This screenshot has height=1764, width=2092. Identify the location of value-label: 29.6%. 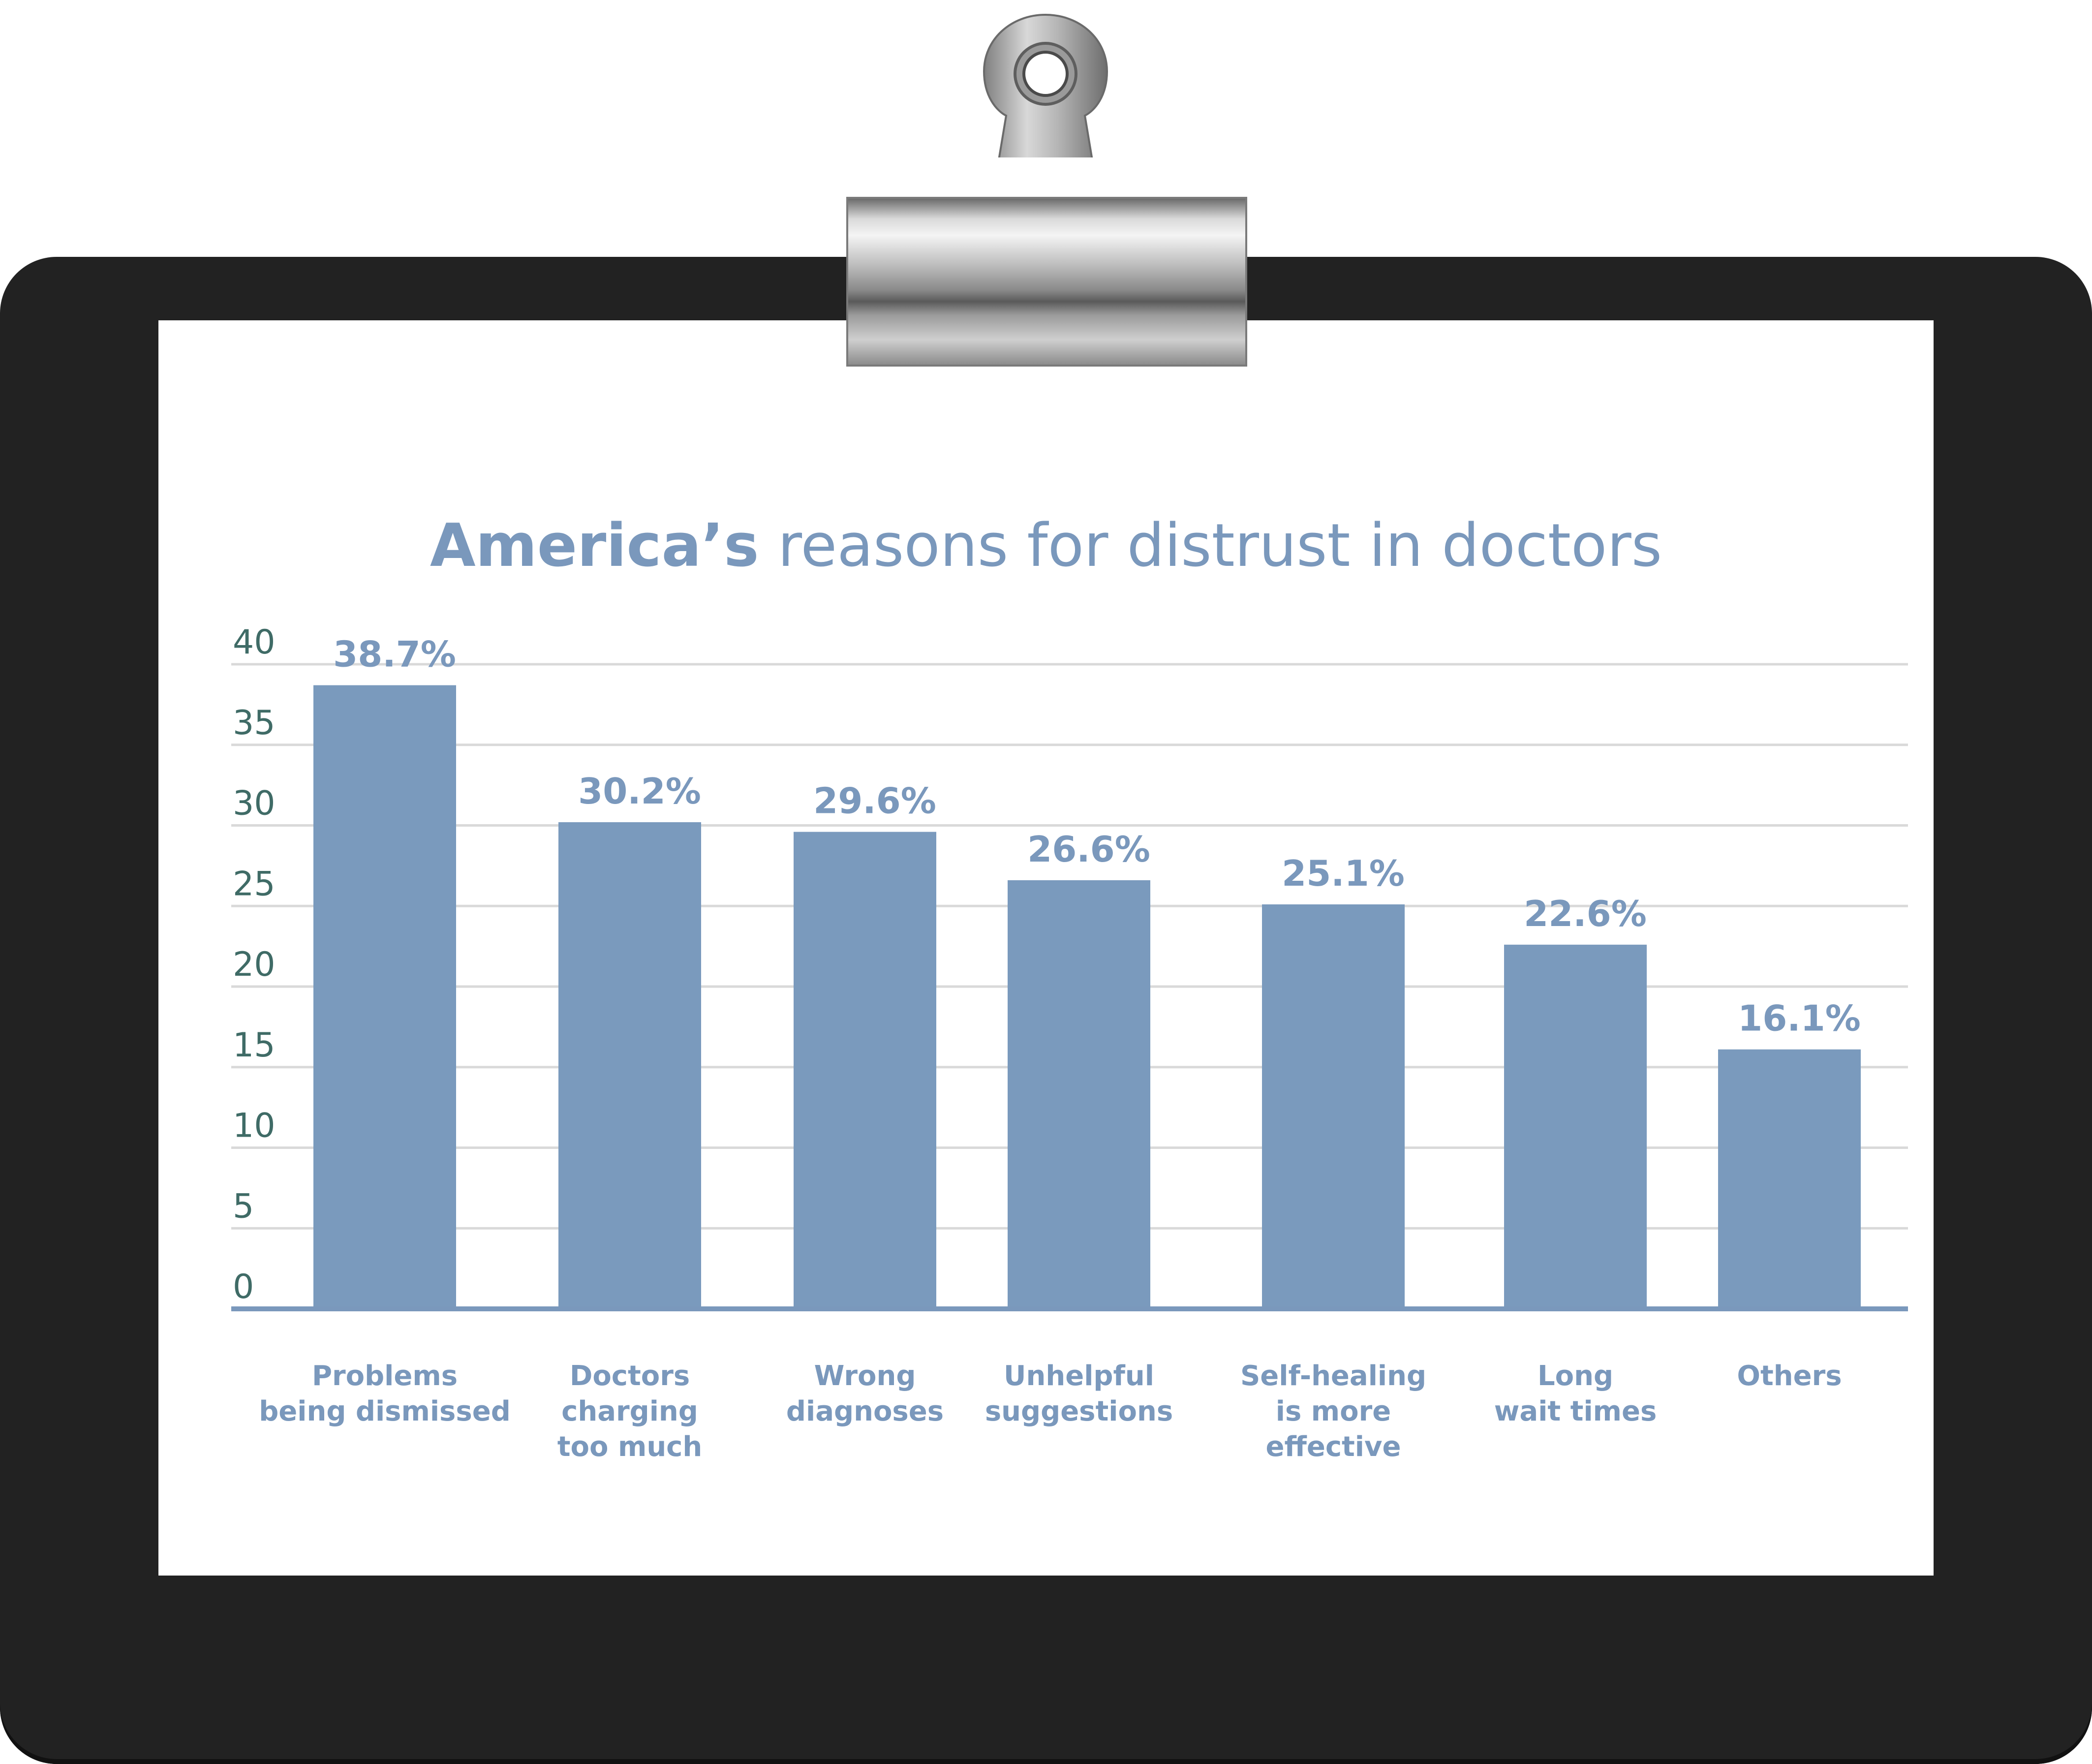
(874, 801).